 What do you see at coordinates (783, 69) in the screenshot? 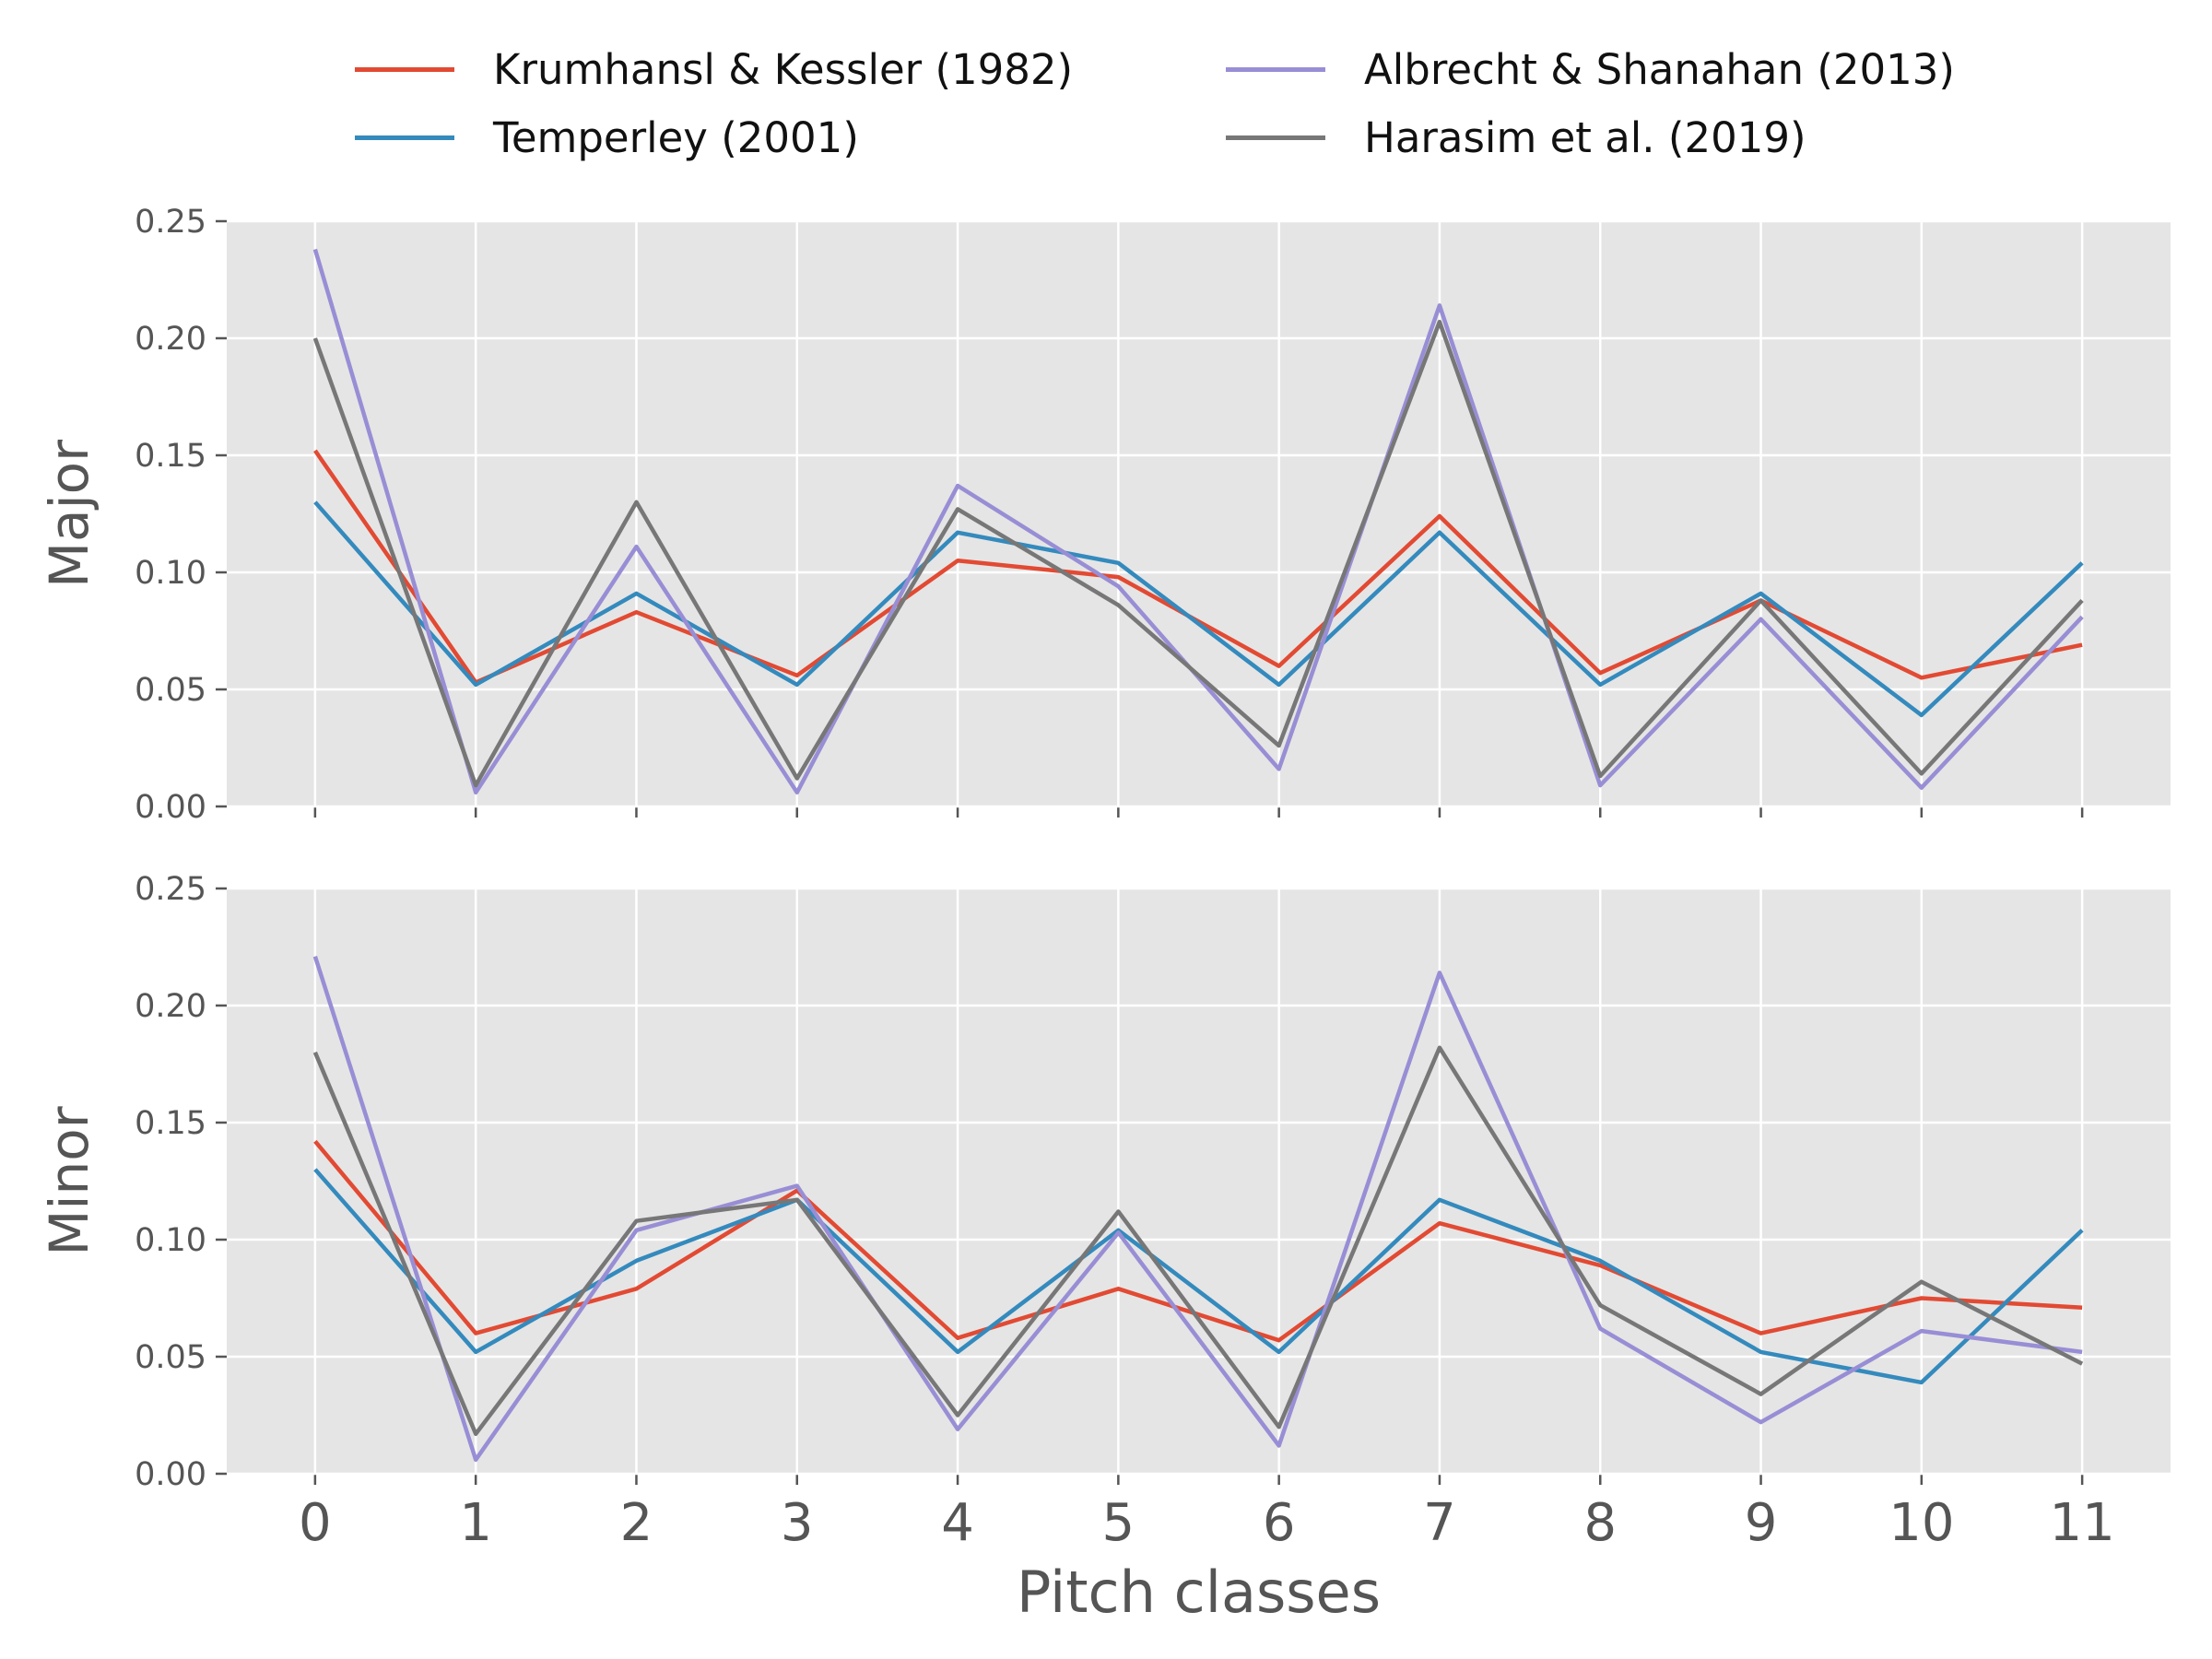
I see `legend-label: Krumhansl & Kessler (1982)` at bounding box center [783, 69].